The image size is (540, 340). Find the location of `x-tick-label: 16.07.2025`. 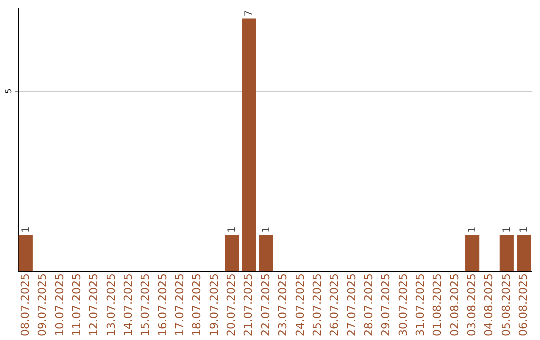

x-tick-label: 16.07.2025 is located at coordinates (163, 305).